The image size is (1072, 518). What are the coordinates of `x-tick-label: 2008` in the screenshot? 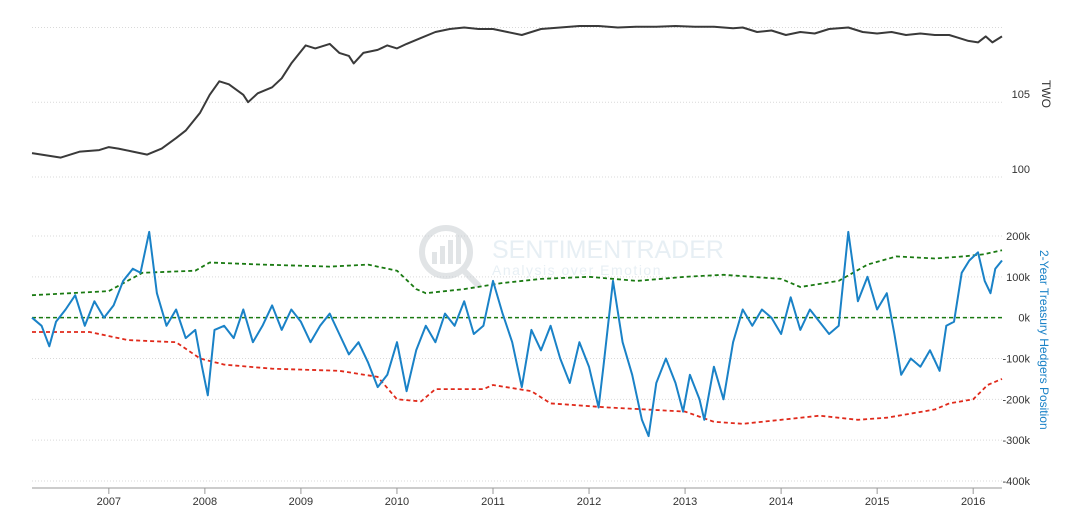 It's located at (205, 502).